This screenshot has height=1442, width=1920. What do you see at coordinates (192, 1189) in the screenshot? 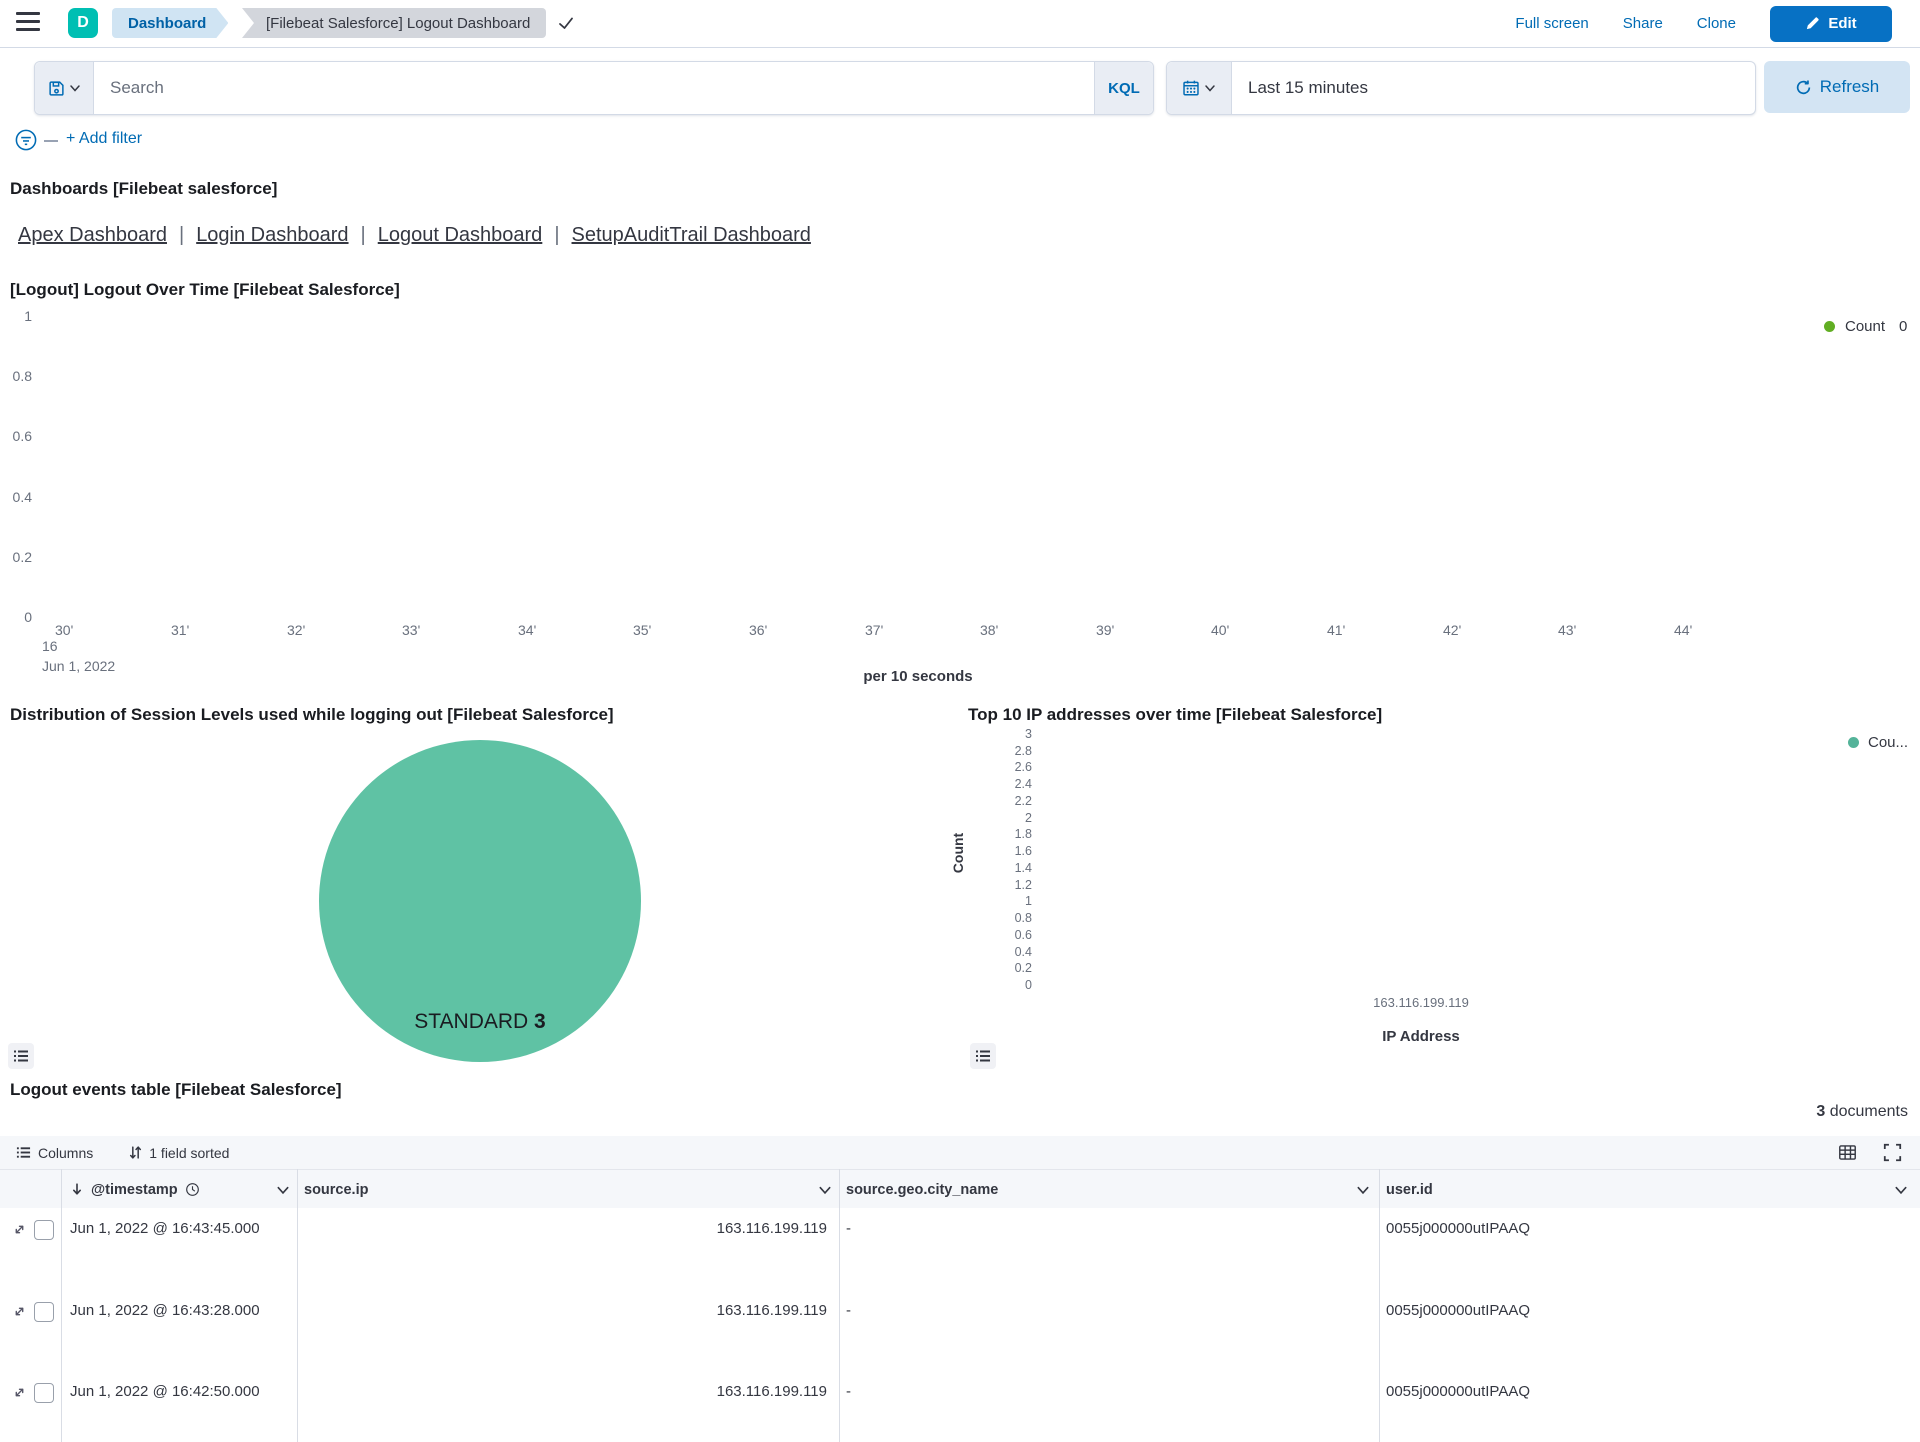
I see `clock-icon` at bounding box center [192, 1189].